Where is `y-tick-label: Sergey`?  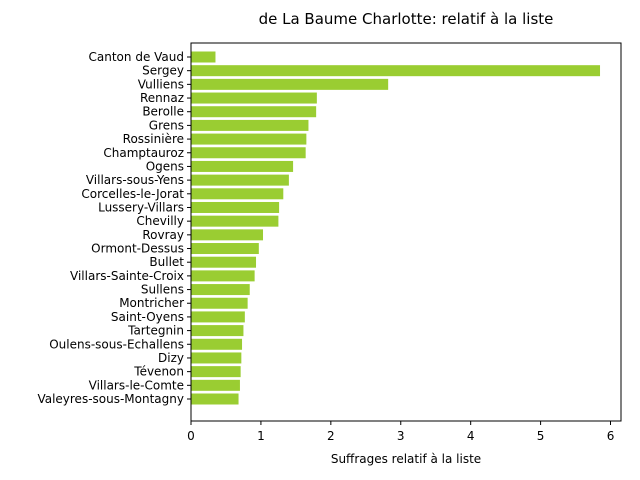
y-tick-label: Sergey is located at coordinates (163, 71).